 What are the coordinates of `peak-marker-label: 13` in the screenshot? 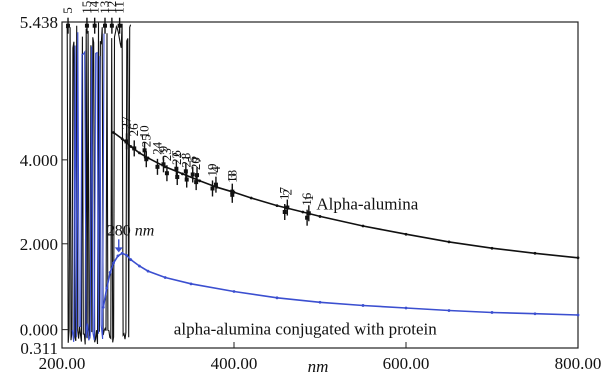 It's located at (104, 7).